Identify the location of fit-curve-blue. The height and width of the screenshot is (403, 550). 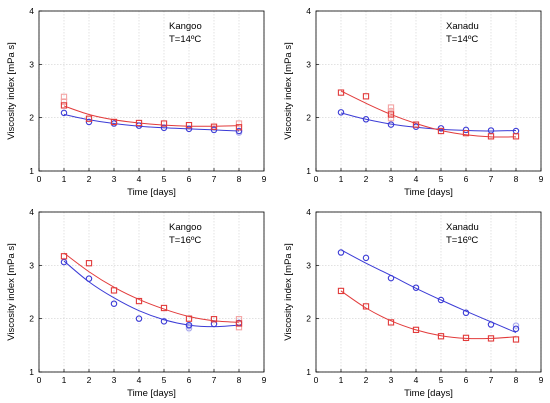
(151, 294).